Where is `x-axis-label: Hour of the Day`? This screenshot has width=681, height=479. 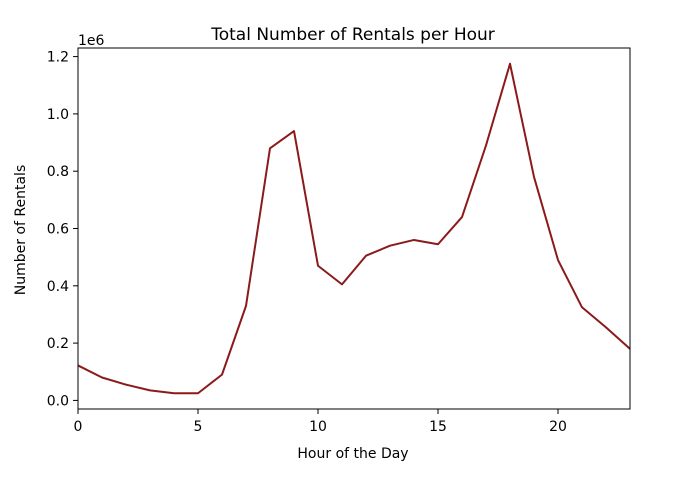
x-axis-label: Hour of the Day is located at coordinates (352, 454).